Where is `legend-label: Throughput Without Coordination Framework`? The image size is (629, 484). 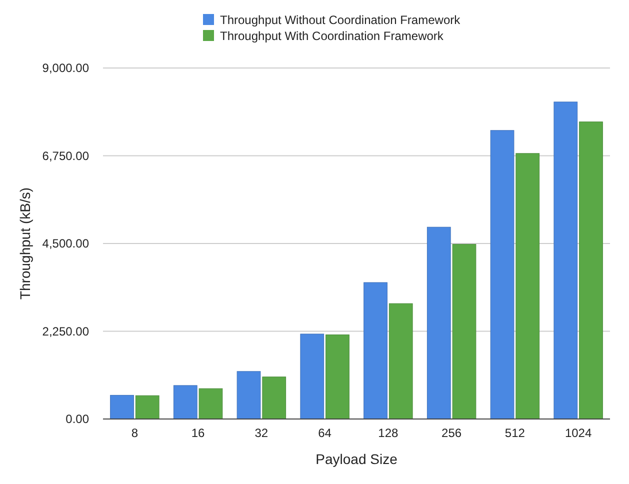 legend-label: Throughput Without Coordination Framework is located at coordinates (341, 20).